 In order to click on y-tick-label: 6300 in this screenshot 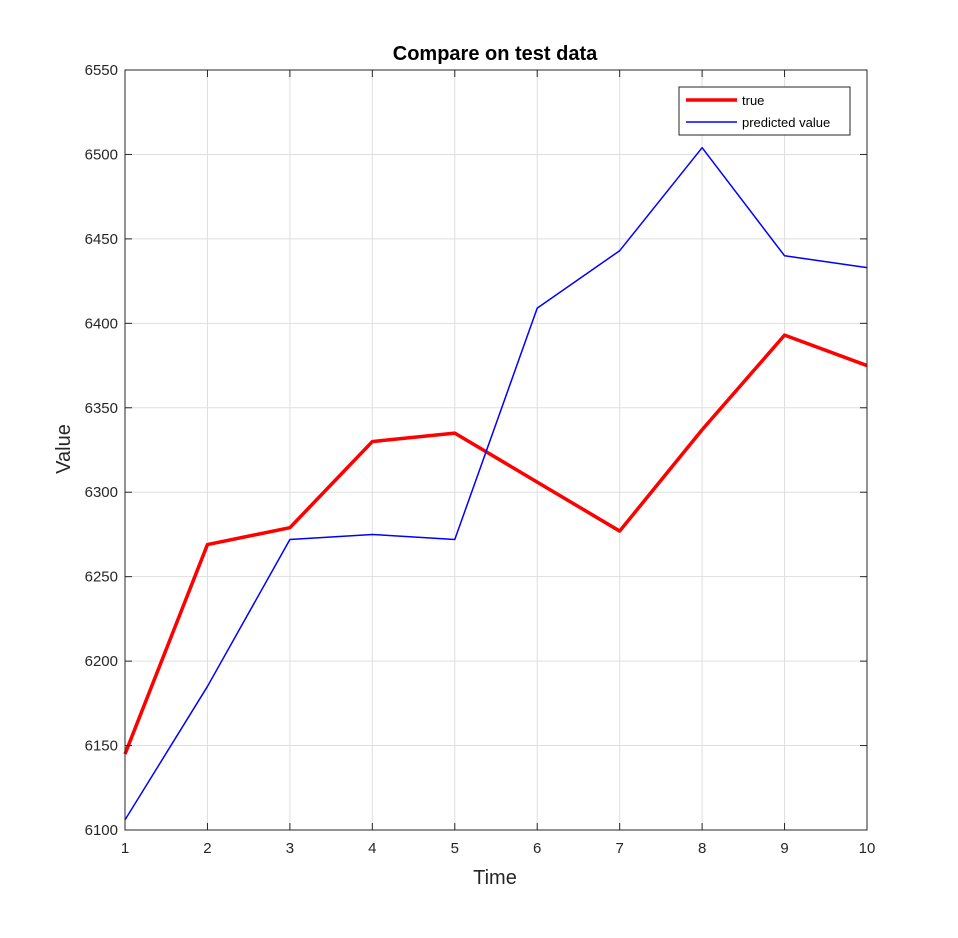, I will do `click(101, 492)`.